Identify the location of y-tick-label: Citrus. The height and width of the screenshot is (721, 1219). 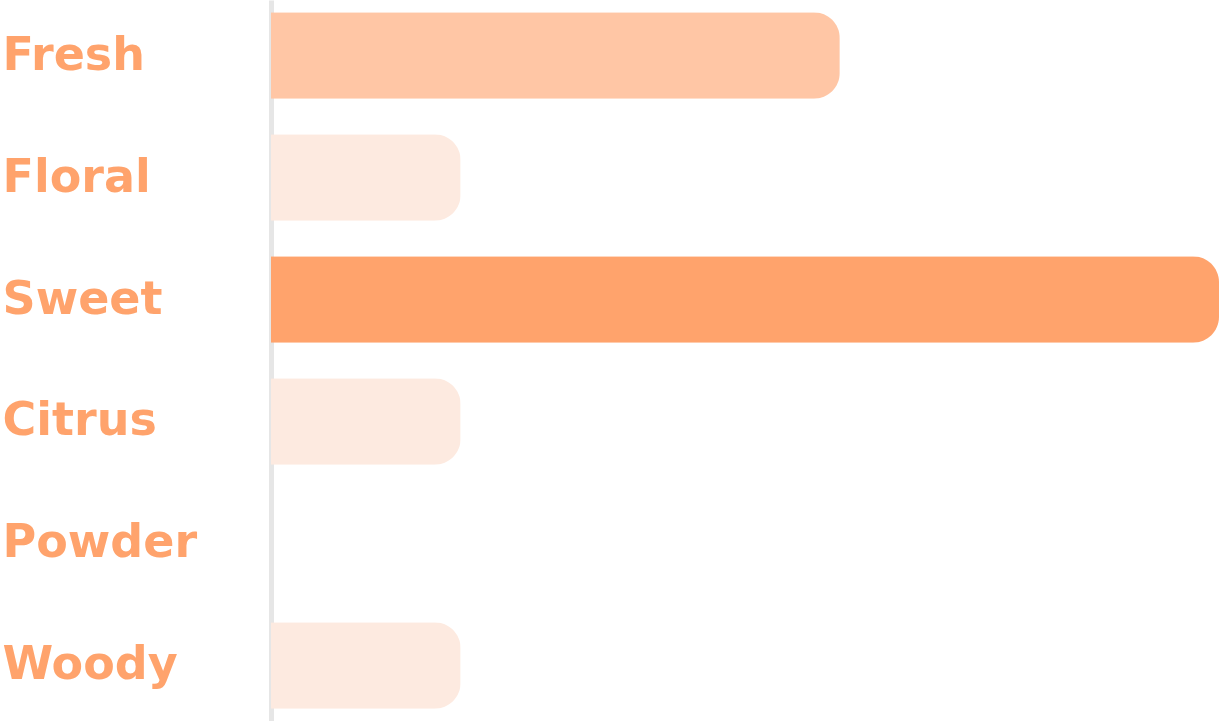
(79, 419).